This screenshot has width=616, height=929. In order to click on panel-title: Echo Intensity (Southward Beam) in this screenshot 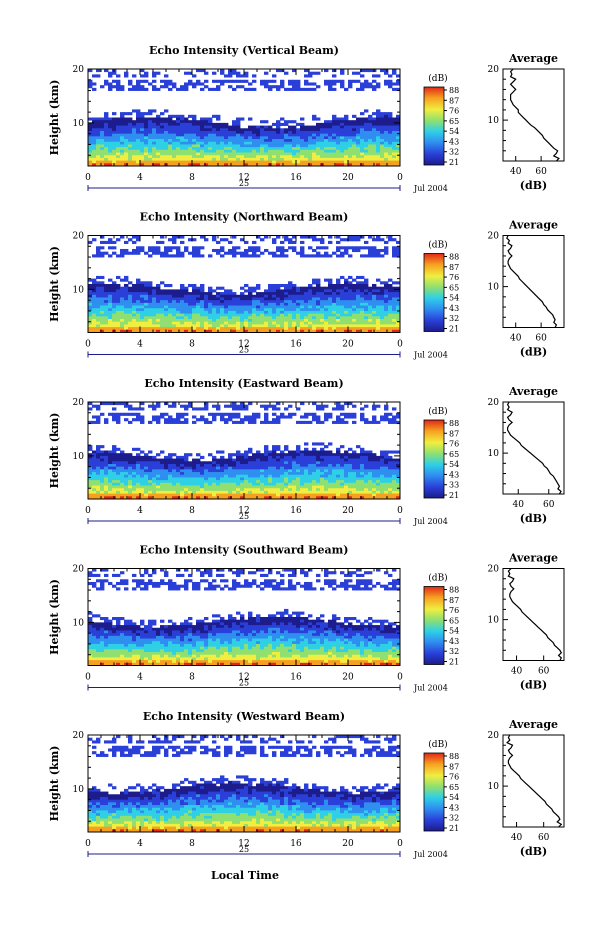, I will do `click(244, 550)`.